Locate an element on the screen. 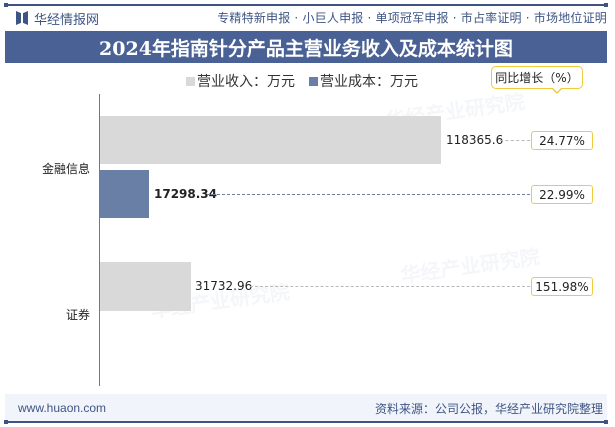 The width and height of the screenshot is (615, 427). header-top-line is located at coordinates (306, 5).